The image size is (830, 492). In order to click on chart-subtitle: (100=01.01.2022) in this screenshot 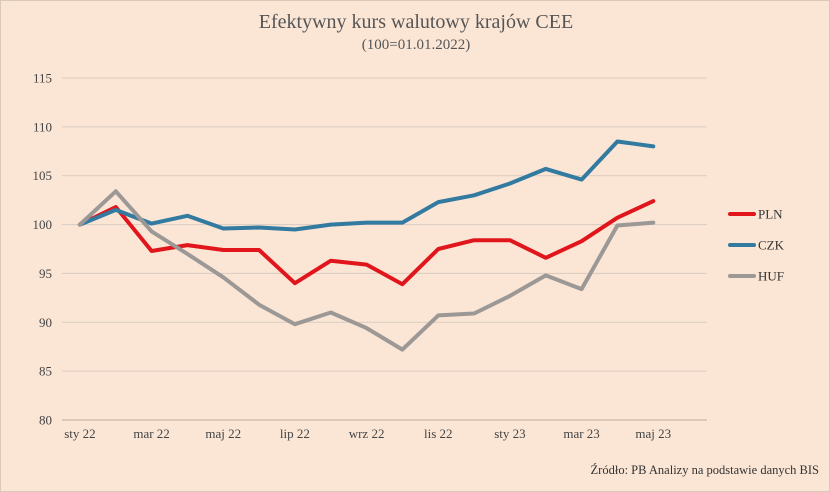, I will do `click(416, 45)`.